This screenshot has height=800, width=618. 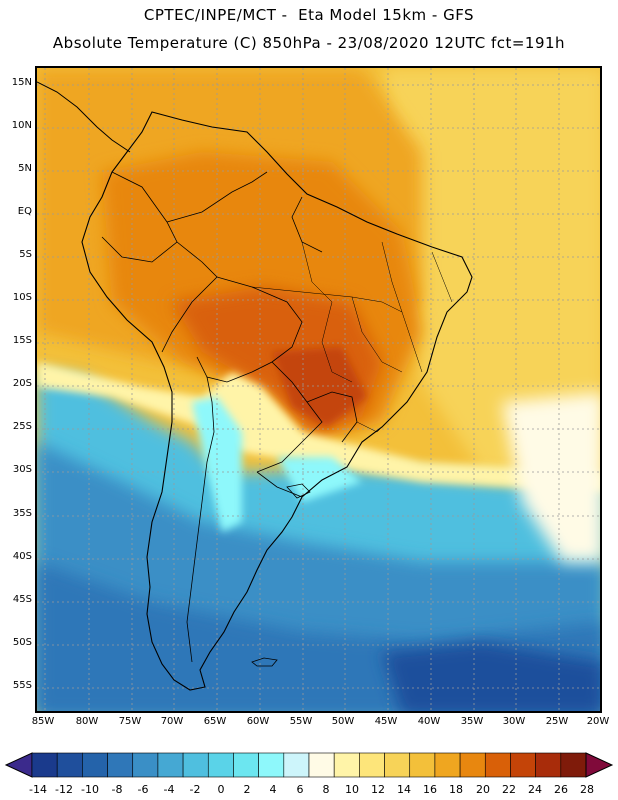 I want to click on lon-label: 30W, so click(x=514, y=721).